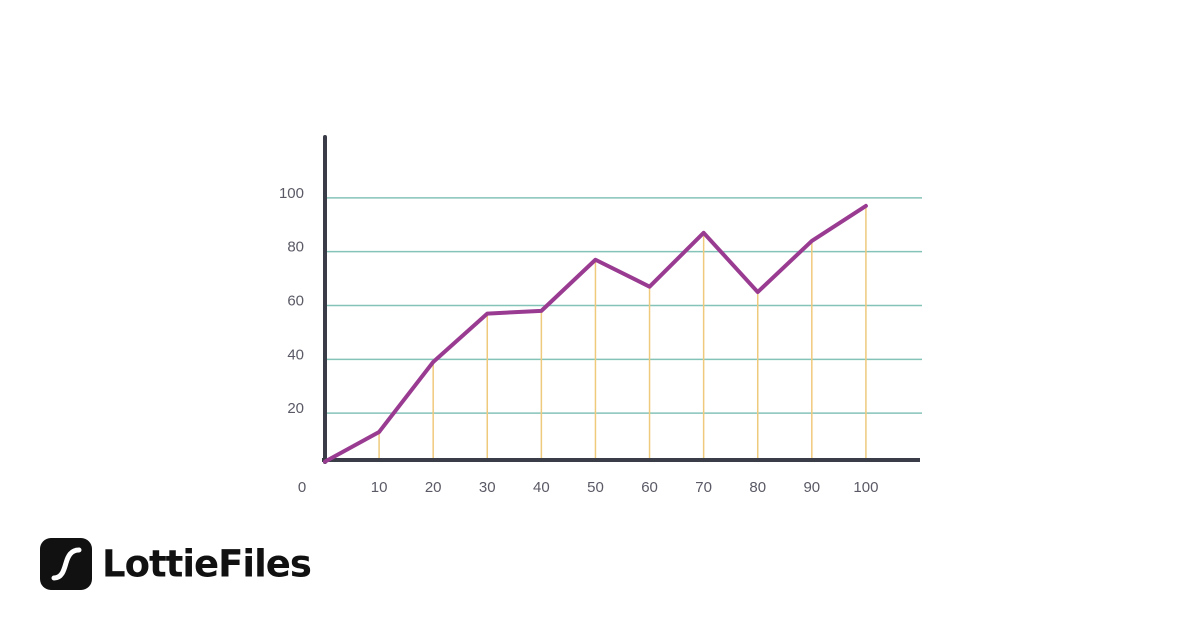  What do you see at coordinates (295, 247) in the screenshot?
I see `y-tick-label: 80` at bounding box center [295, 247].